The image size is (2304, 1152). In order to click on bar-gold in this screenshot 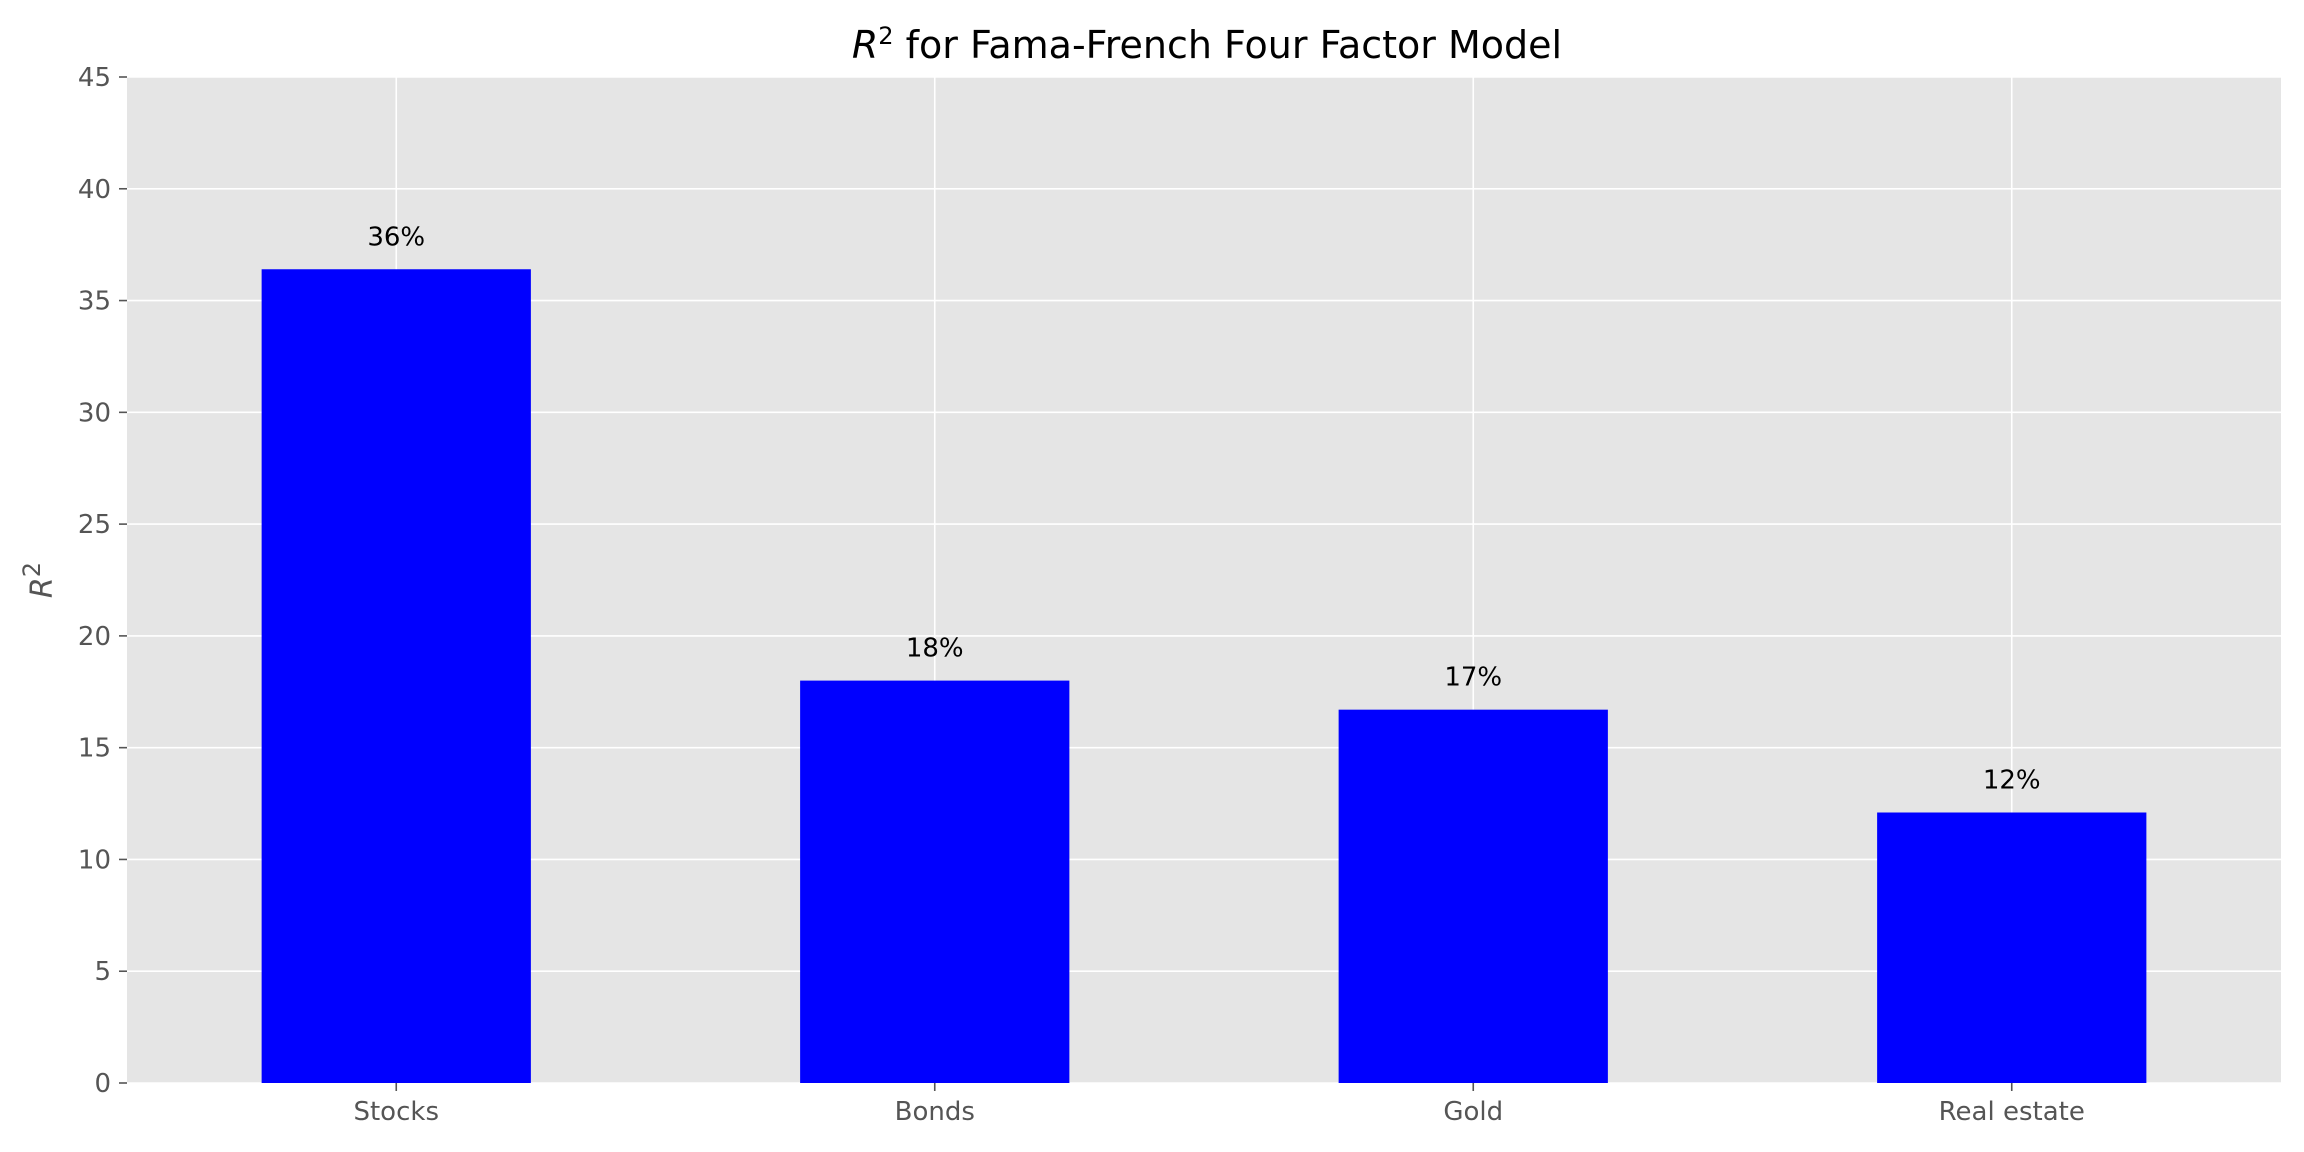, I will do `click(1473, 896)`.